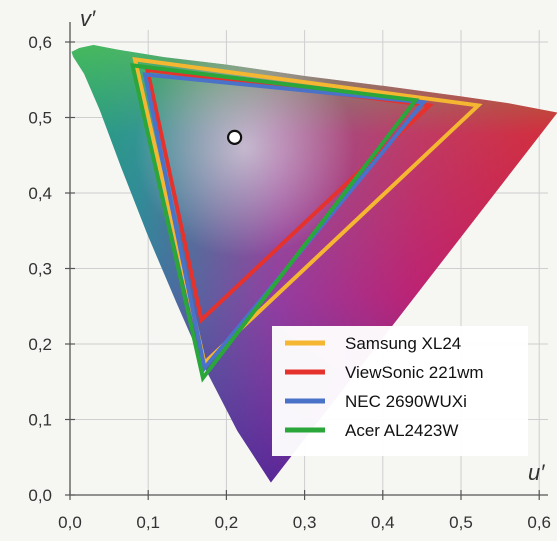 Image resolution: width=557 pixels, height=541 pixels. I want to click on legend-label-3: NEC 2690WUXi, so click(406, 401).